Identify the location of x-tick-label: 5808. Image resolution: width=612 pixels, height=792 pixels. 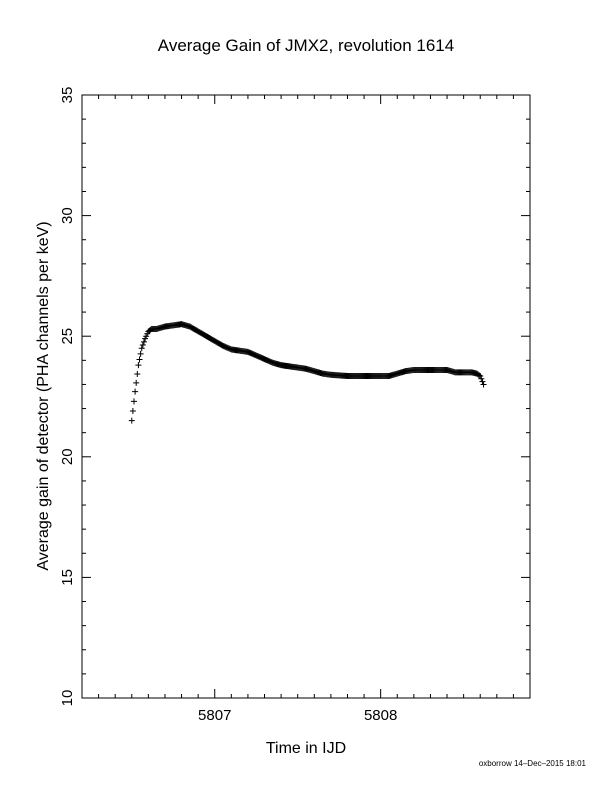
(380, 715).